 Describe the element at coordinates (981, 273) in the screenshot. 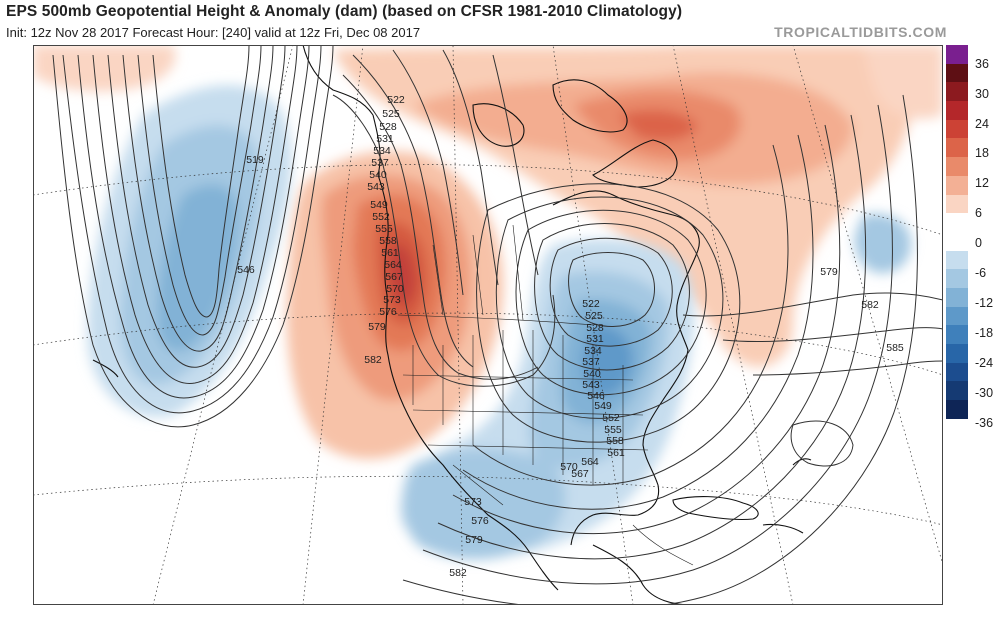

I see `colorbar-label: -6` at that location.